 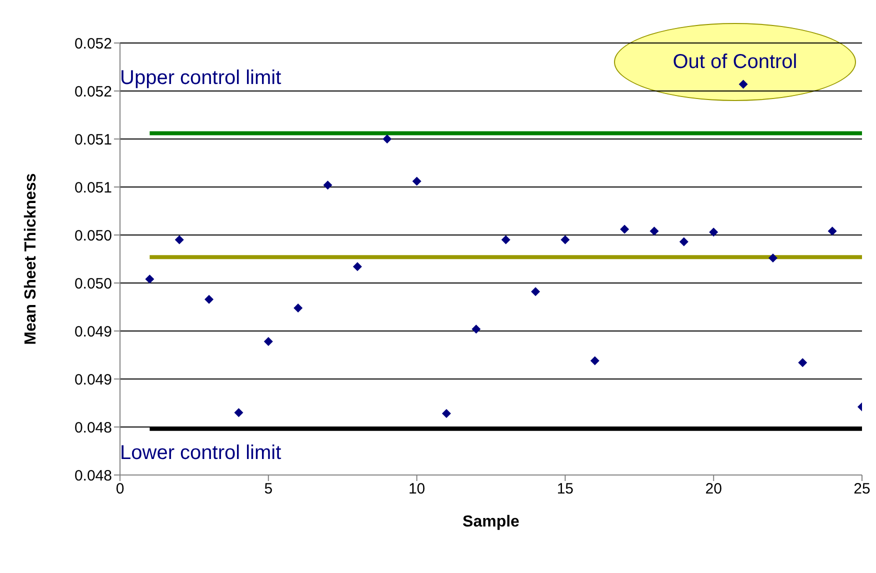 I want to click on x-tick-label: 15, so click(x=565, y=489).